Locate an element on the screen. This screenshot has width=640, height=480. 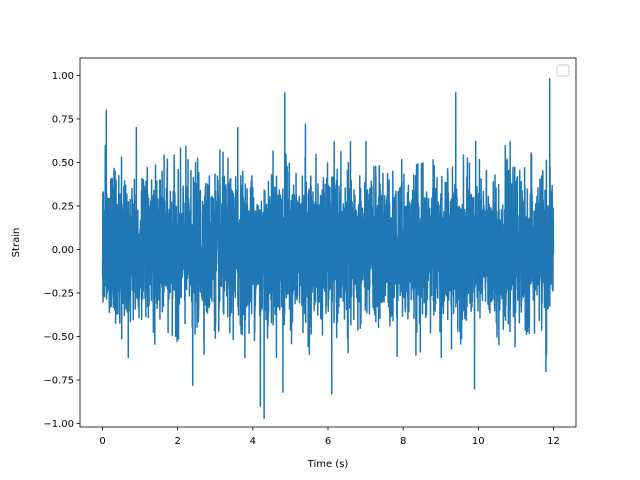
y-tick-label: −1.00 is located at coordinates (58, 424).